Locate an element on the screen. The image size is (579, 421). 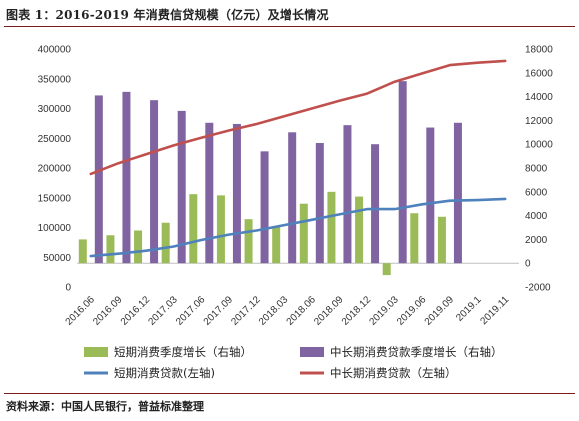
category-tick-label: 2018.06 is located at coordinates (302, 311).